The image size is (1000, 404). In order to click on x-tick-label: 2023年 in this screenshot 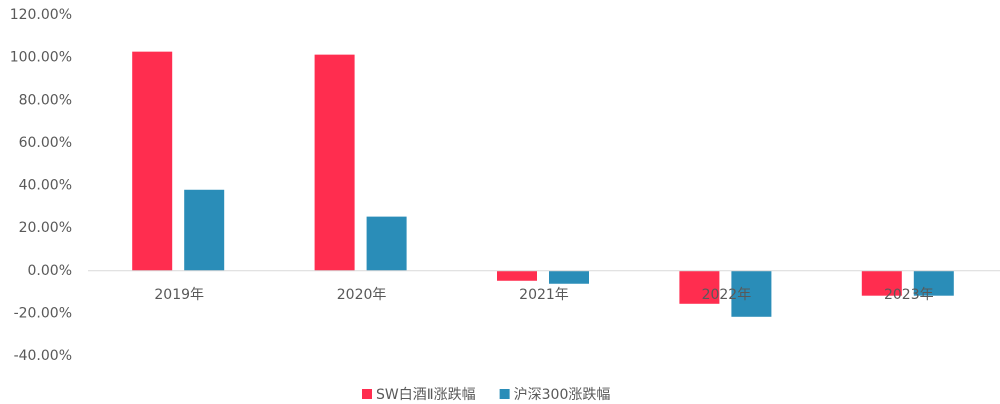, I will do `click(909, 295)`.